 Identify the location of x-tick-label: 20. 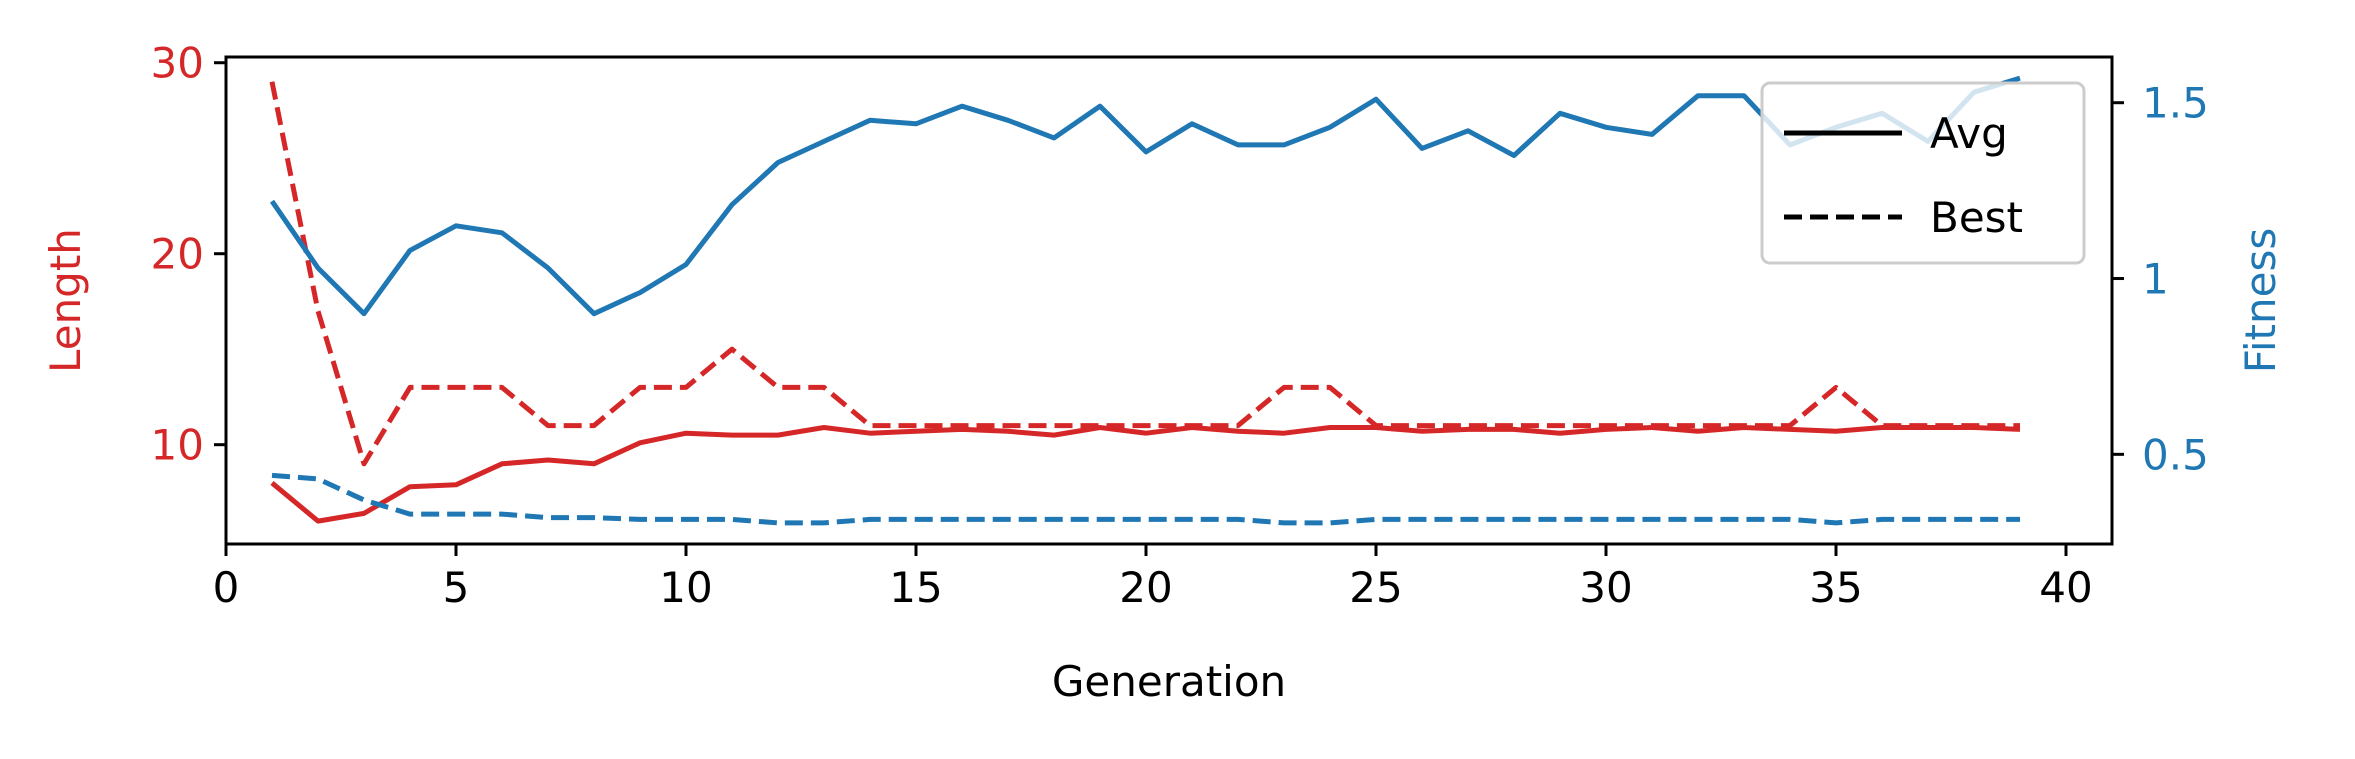
(1145, 587).